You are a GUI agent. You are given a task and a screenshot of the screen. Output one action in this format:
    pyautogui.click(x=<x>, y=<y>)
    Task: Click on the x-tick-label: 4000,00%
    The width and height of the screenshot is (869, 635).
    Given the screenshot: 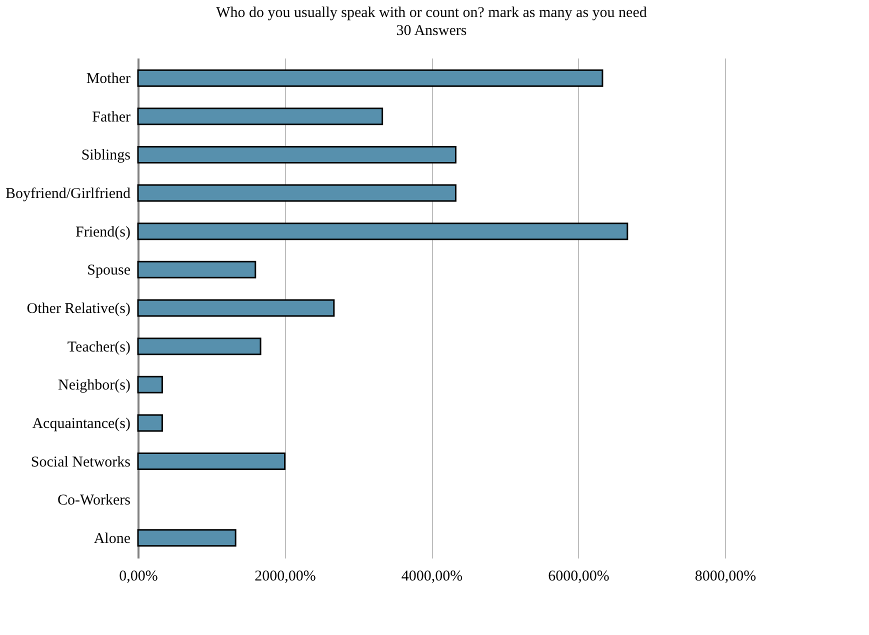 What is the action you would take?
    pyautogui.click(x=432, y=576)
    